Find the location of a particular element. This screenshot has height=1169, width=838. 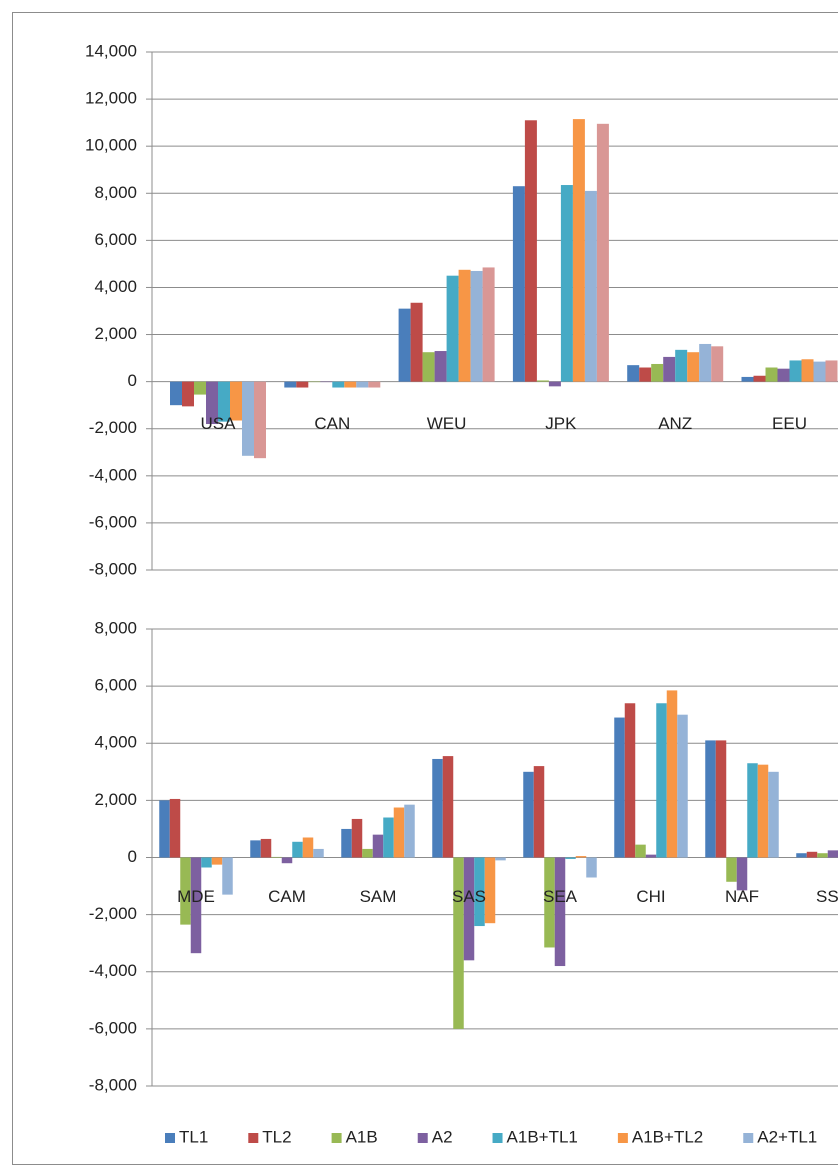

y-tick-label: 2,000 is located at coordinates (115, 799).